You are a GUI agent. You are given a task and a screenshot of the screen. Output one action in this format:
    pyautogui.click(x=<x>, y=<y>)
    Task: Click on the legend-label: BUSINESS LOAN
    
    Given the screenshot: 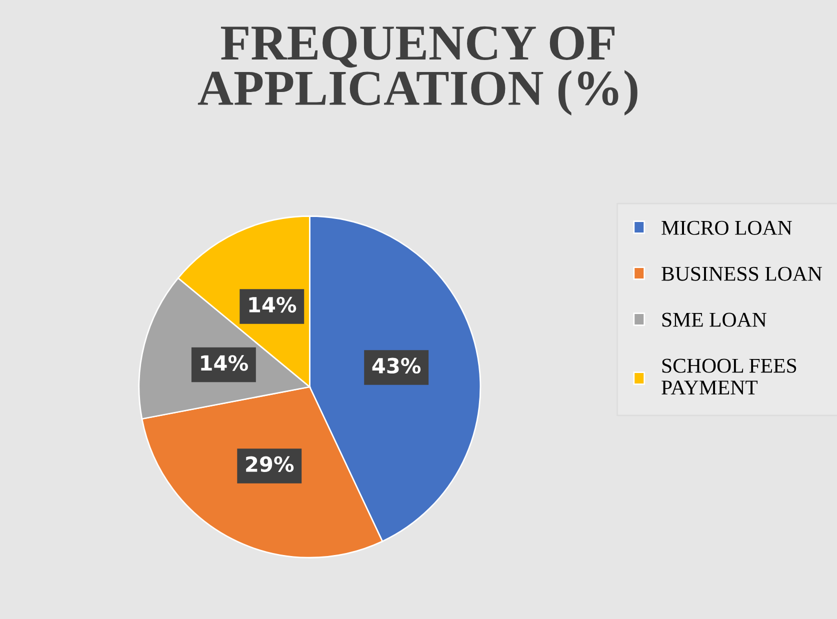 What is the action you would take?
    pyautogui.click(x=742, y=273)
    